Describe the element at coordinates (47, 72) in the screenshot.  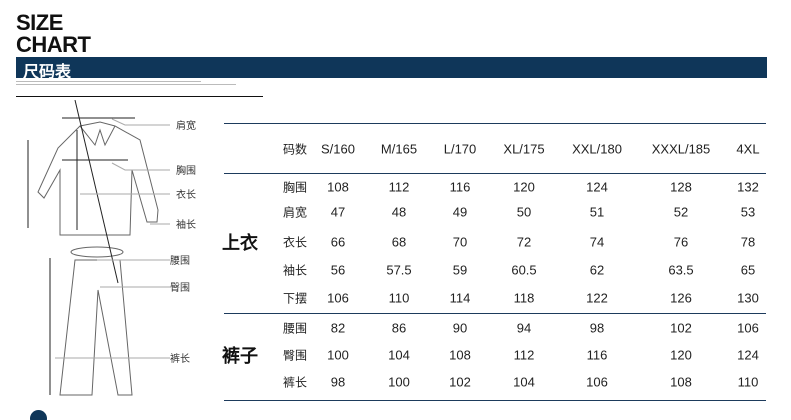
I see `band-title: 尺码表` at that location.